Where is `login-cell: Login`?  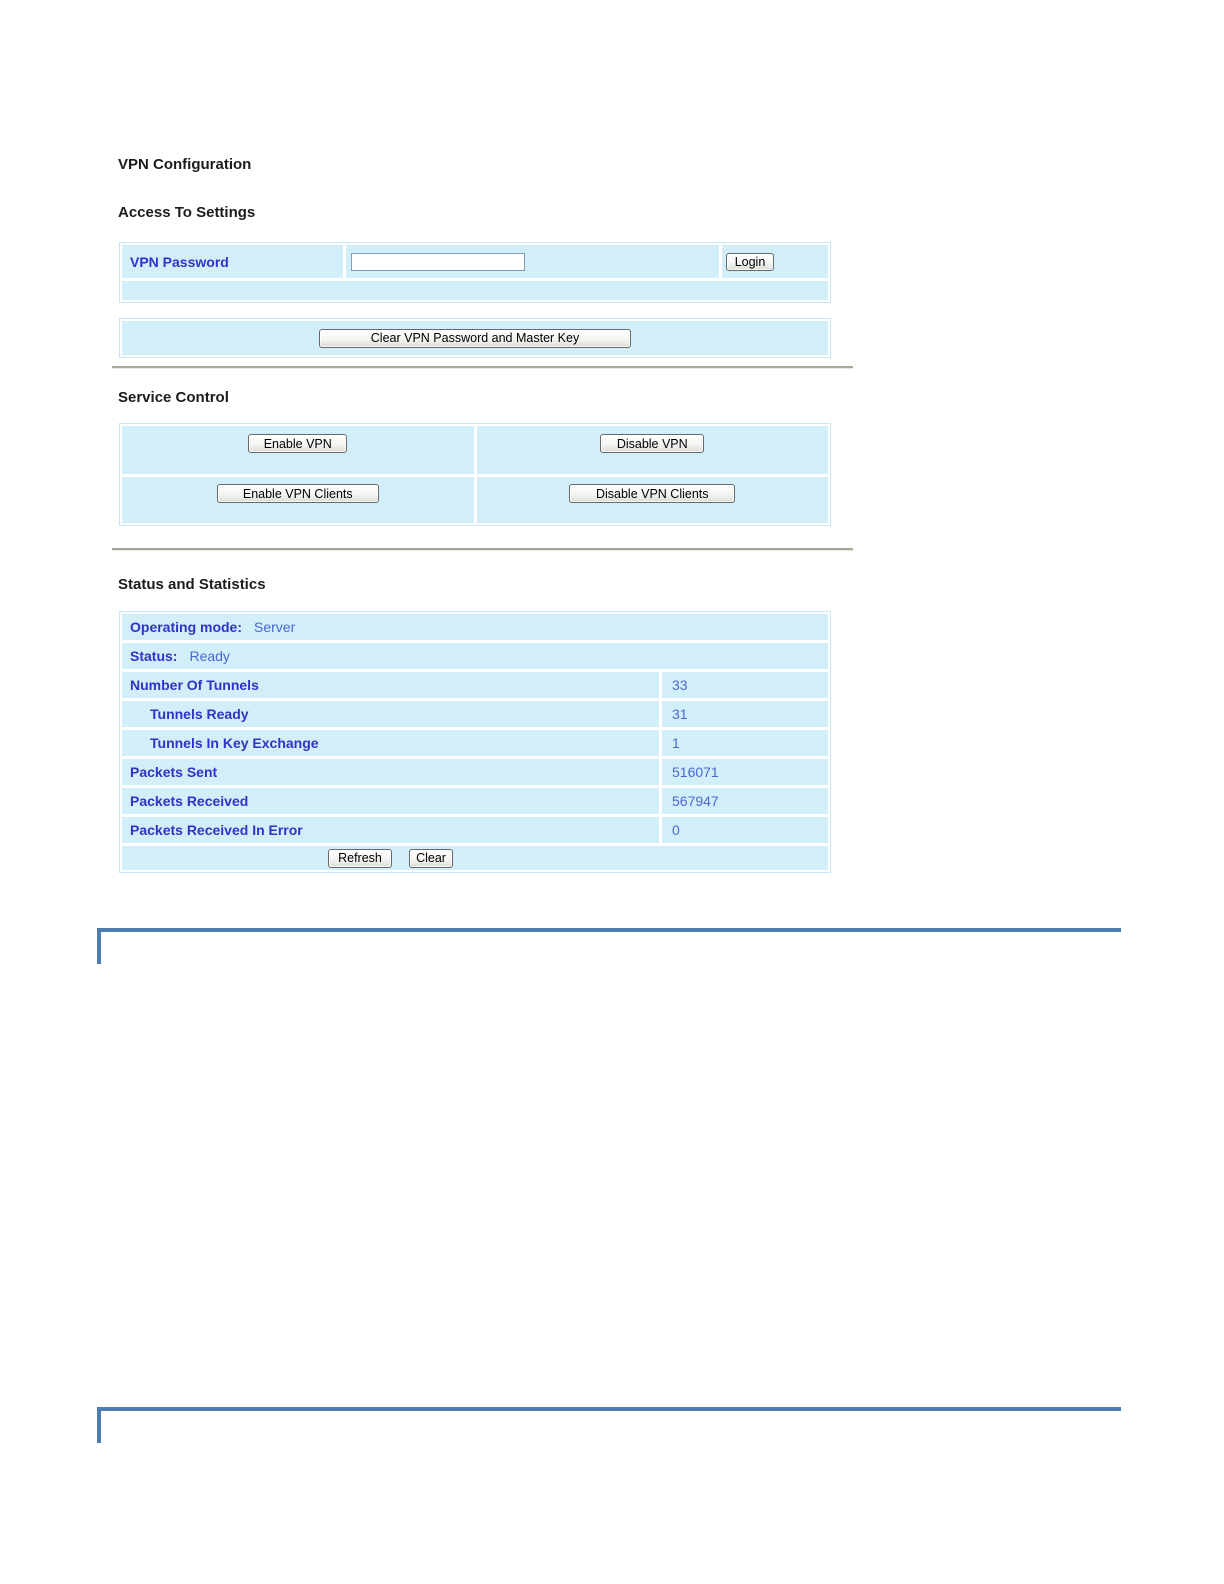
login-cell: Login is located at coordinates (775, 261).